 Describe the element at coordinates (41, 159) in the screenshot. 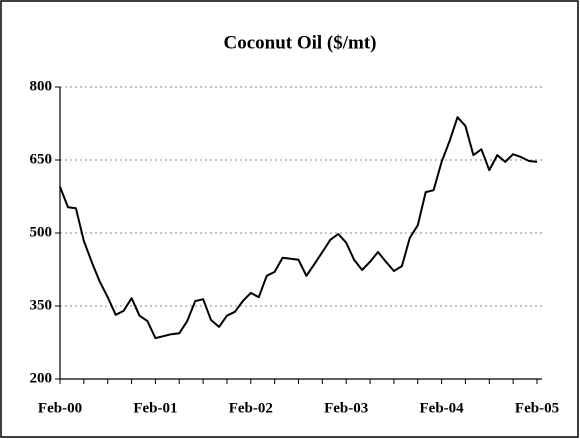

I see `y-tick-label: 650` at that location.